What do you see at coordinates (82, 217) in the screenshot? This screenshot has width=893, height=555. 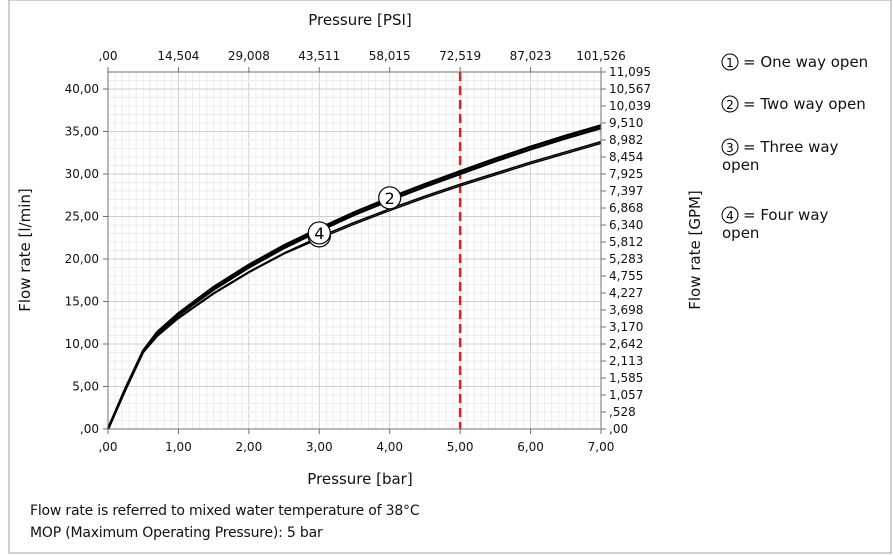 I see `y-tick-label: 25,00` at bounding box center [82, 217].